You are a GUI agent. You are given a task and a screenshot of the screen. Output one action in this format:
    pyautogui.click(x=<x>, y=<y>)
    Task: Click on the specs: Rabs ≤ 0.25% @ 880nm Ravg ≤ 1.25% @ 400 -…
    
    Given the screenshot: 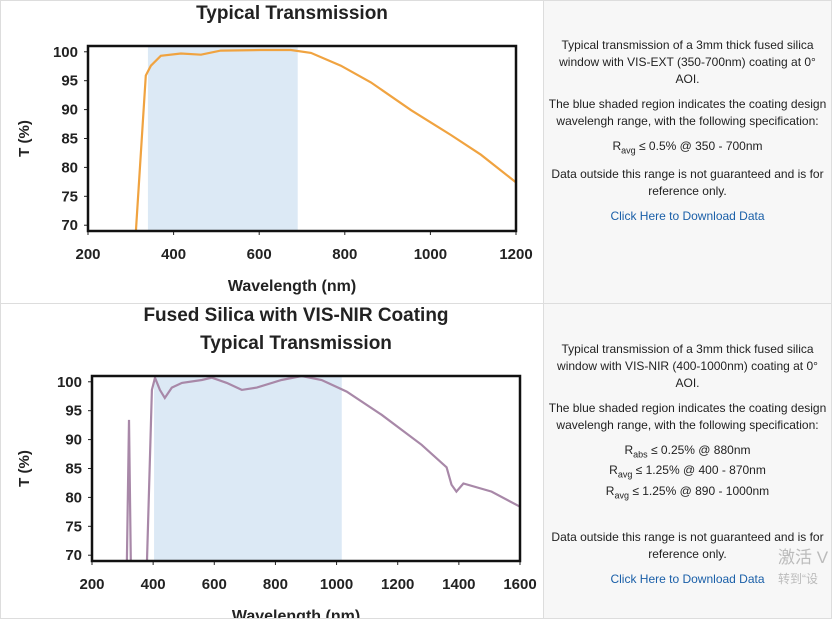 What is the action you would take?
    pyautogui.click(x=687, y=472)
    